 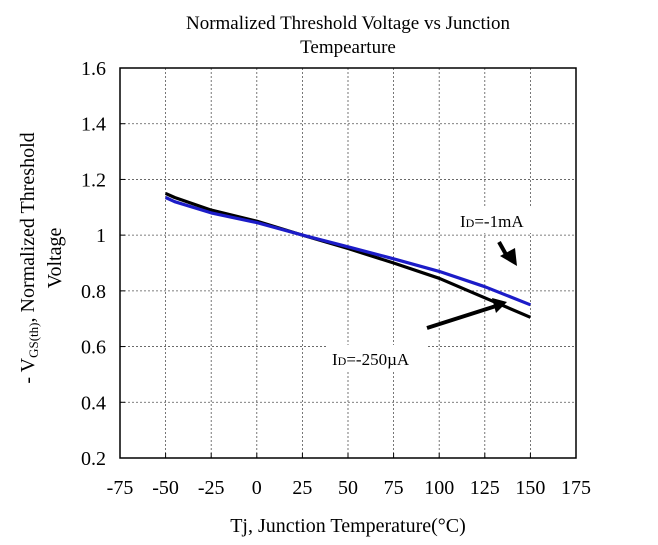 What do you see at coordinates (28, 227) in the screenshot?
I see `y-axis-label-suffix: , Normalized Threshold` at bounding box center [28, 227].